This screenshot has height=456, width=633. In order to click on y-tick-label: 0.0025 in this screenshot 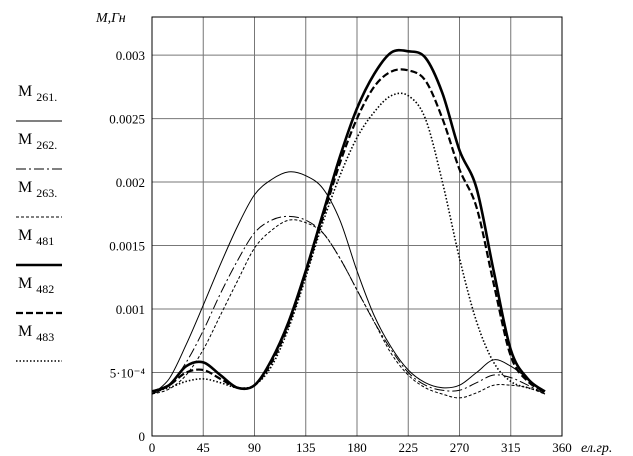, I will do `click(127, 119)`.